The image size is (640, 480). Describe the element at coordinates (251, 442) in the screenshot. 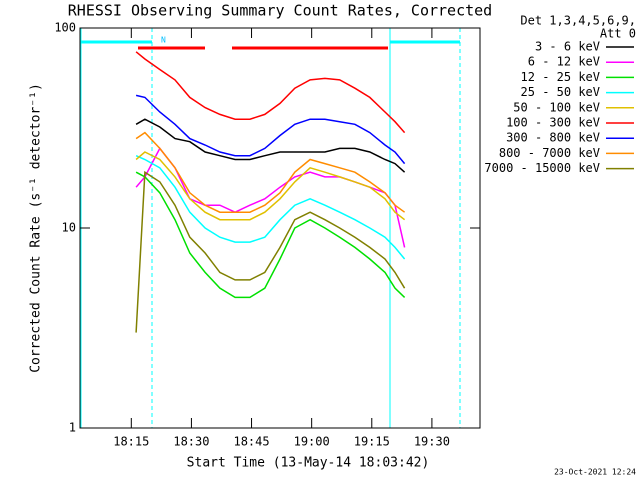

I see `x-tick-label: 18:45` at that location.